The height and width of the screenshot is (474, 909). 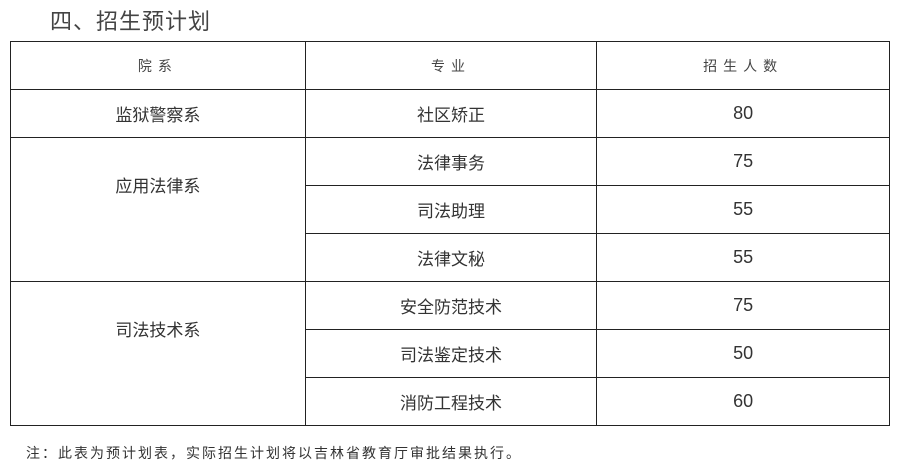 What do you see at coordinates (743, 401) in the screenshot?
I see `count-cell: 60` at bounding box center [743, 401].